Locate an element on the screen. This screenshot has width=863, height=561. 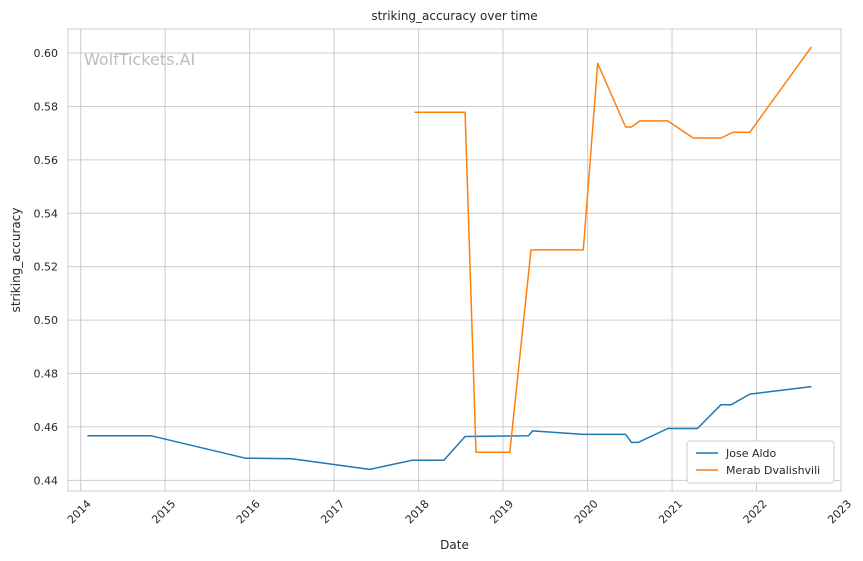
legend: Jose Aldo Merab Dvalishvili is located at coordinates (760, 462).